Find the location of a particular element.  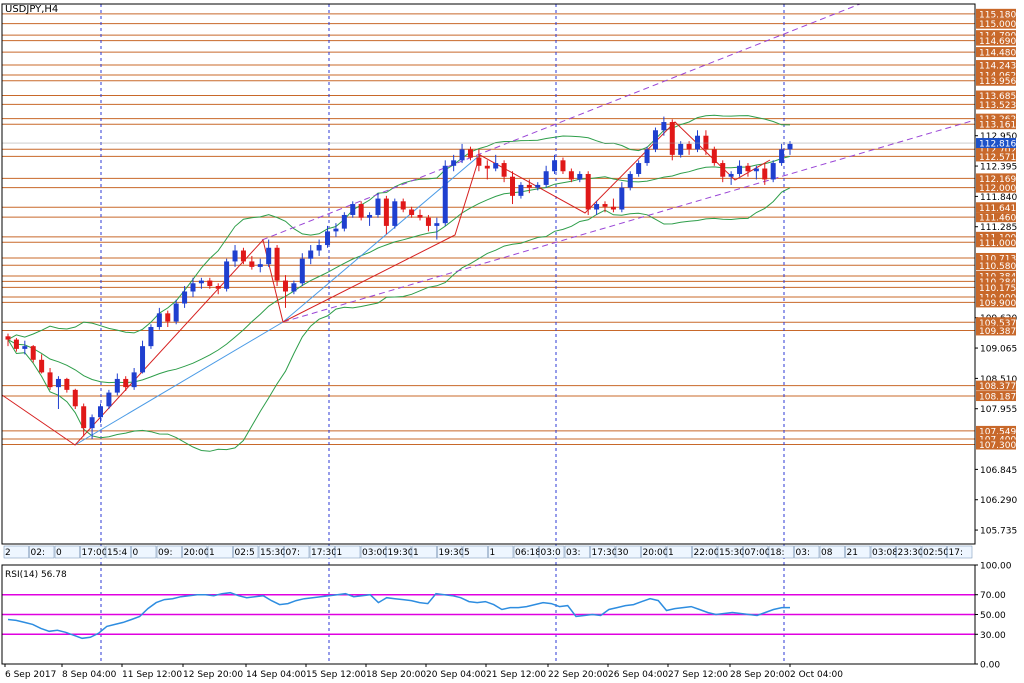

time-strip-label: 15:4 is located at coordinates (117, 553).